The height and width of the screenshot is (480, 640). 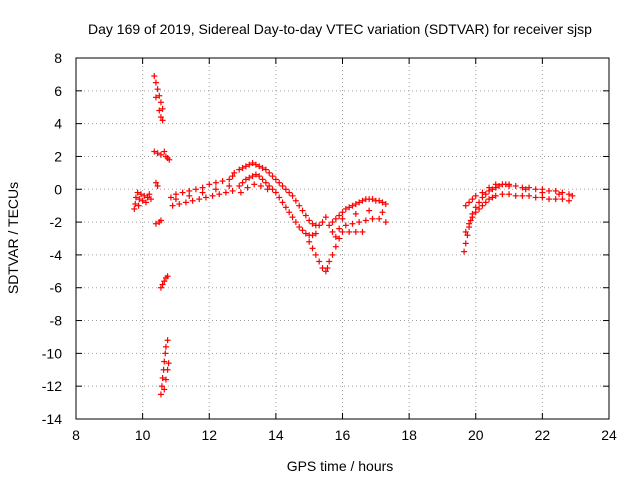 I want to click on series-seg-g, so click(x=202, y=189).